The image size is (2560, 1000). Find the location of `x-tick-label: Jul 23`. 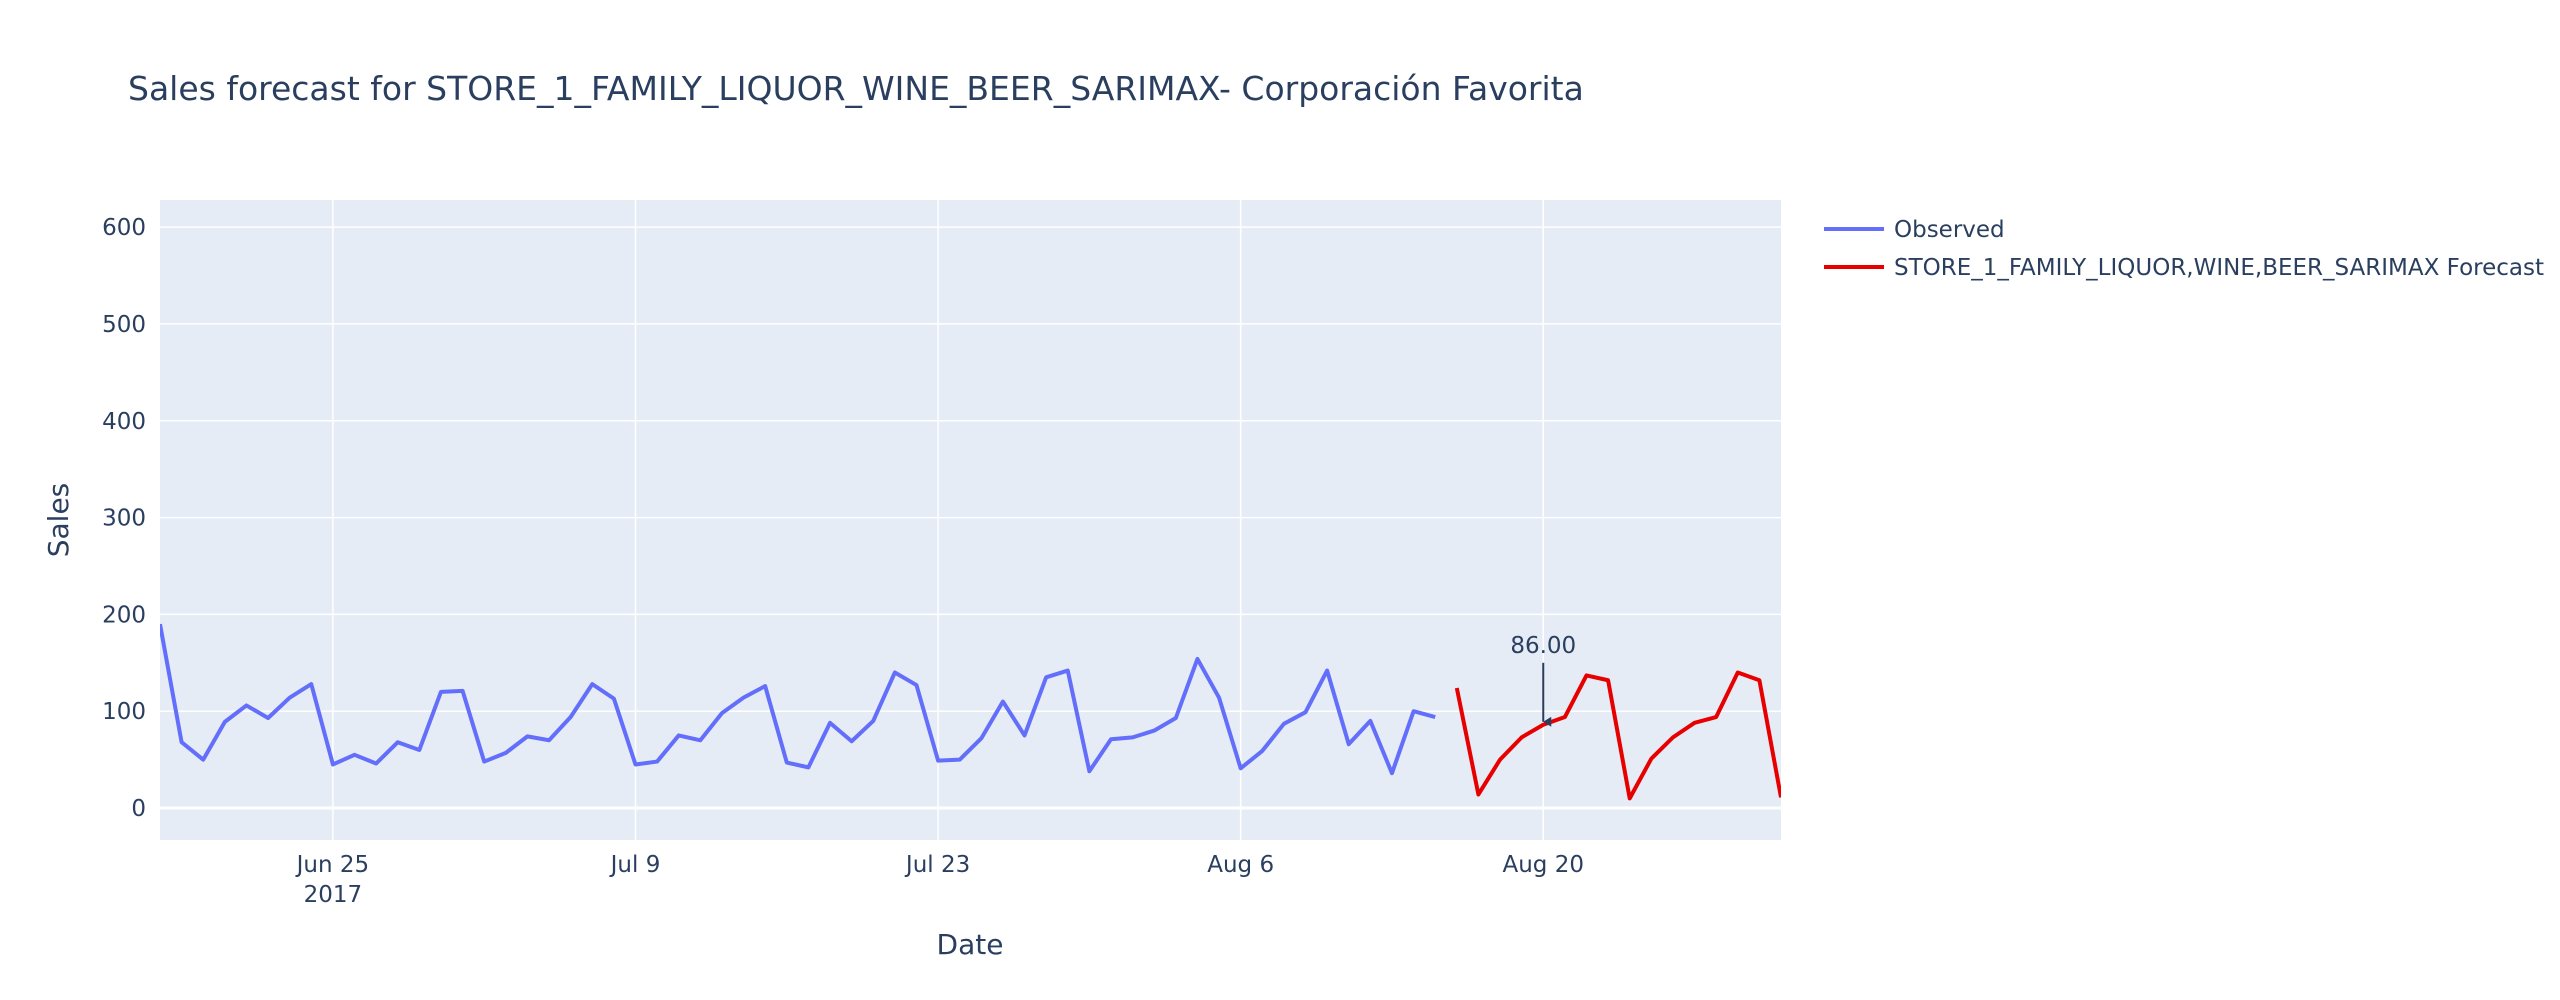

x-tick-label: Jul 23 is located at coordinates (937, 865).